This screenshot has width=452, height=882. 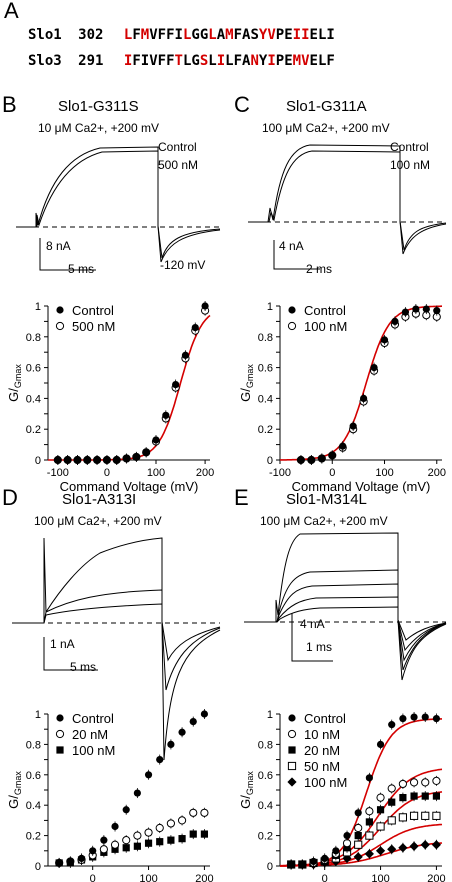 What do you see at coordinates (326, 128) in the screenshot?
I see `panel-c-condition: 100 μM Ca2+, +200 mV` at bounding box center [326, 128].